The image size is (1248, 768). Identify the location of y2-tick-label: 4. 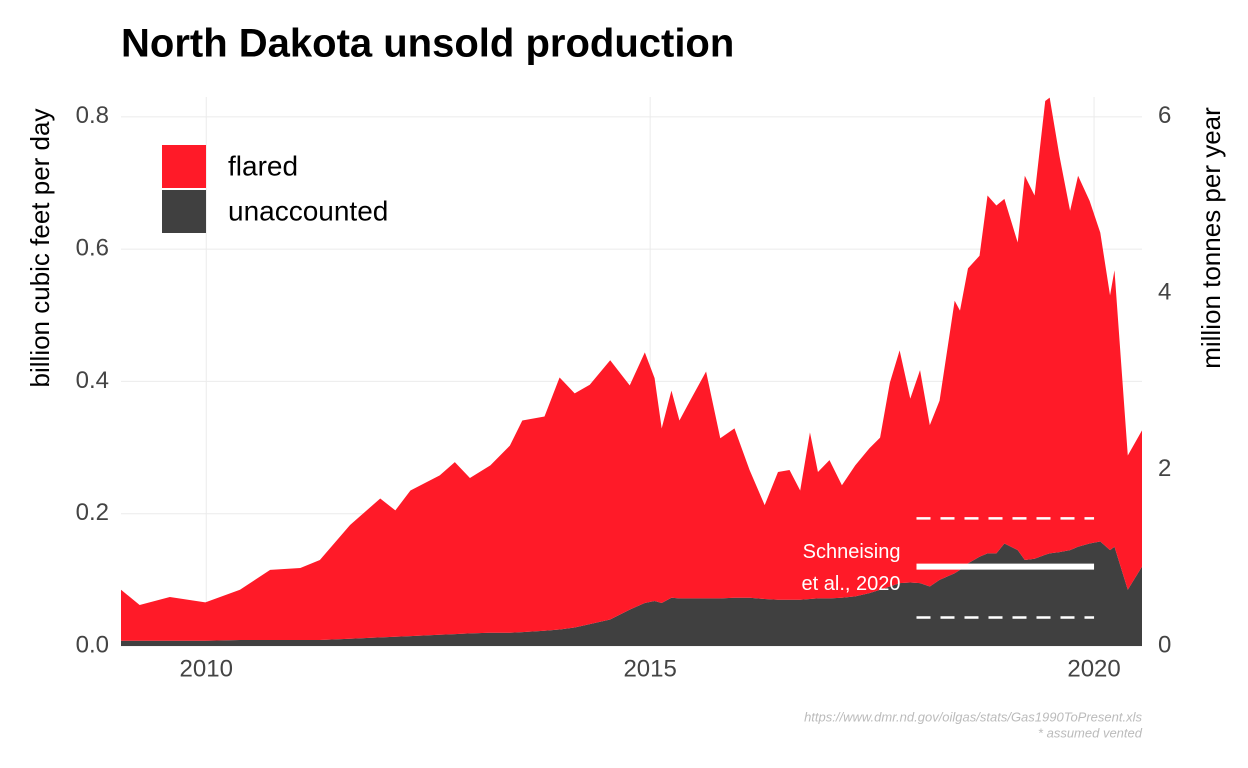
(1164, 292).